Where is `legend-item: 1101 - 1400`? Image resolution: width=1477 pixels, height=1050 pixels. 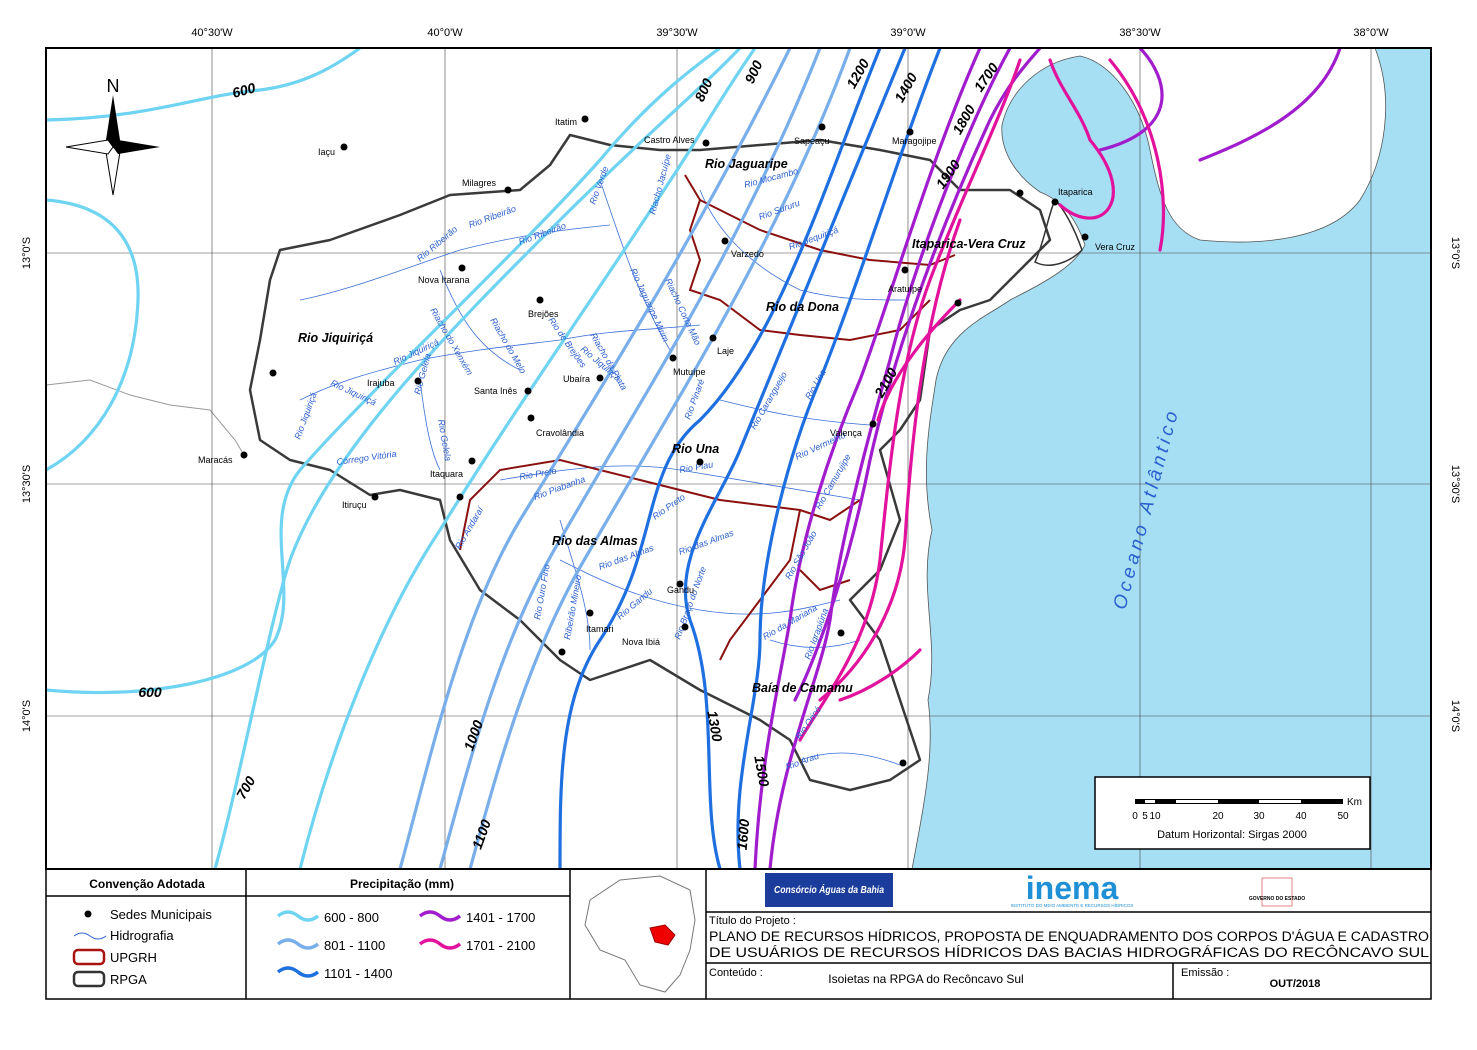 legend-item: 1101 - 1400 is located at coordinates (358, 973).